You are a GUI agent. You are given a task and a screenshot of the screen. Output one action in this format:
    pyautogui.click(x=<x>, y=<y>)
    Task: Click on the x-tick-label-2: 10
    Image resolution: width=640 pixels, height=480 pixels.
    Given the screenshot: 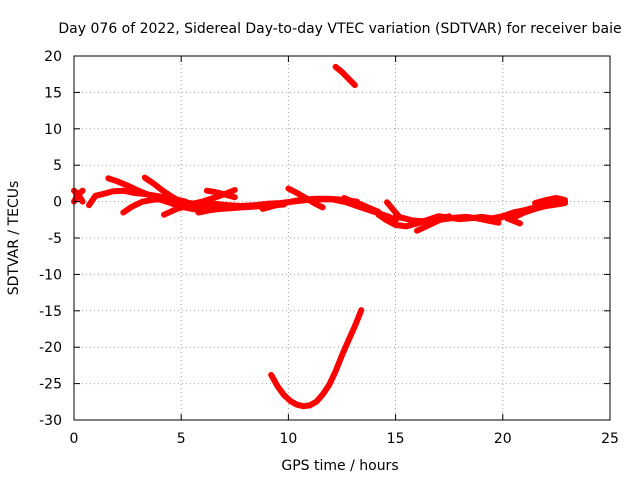 What is the action you would take?
    pyautogui.click(x=288, y=439)
    